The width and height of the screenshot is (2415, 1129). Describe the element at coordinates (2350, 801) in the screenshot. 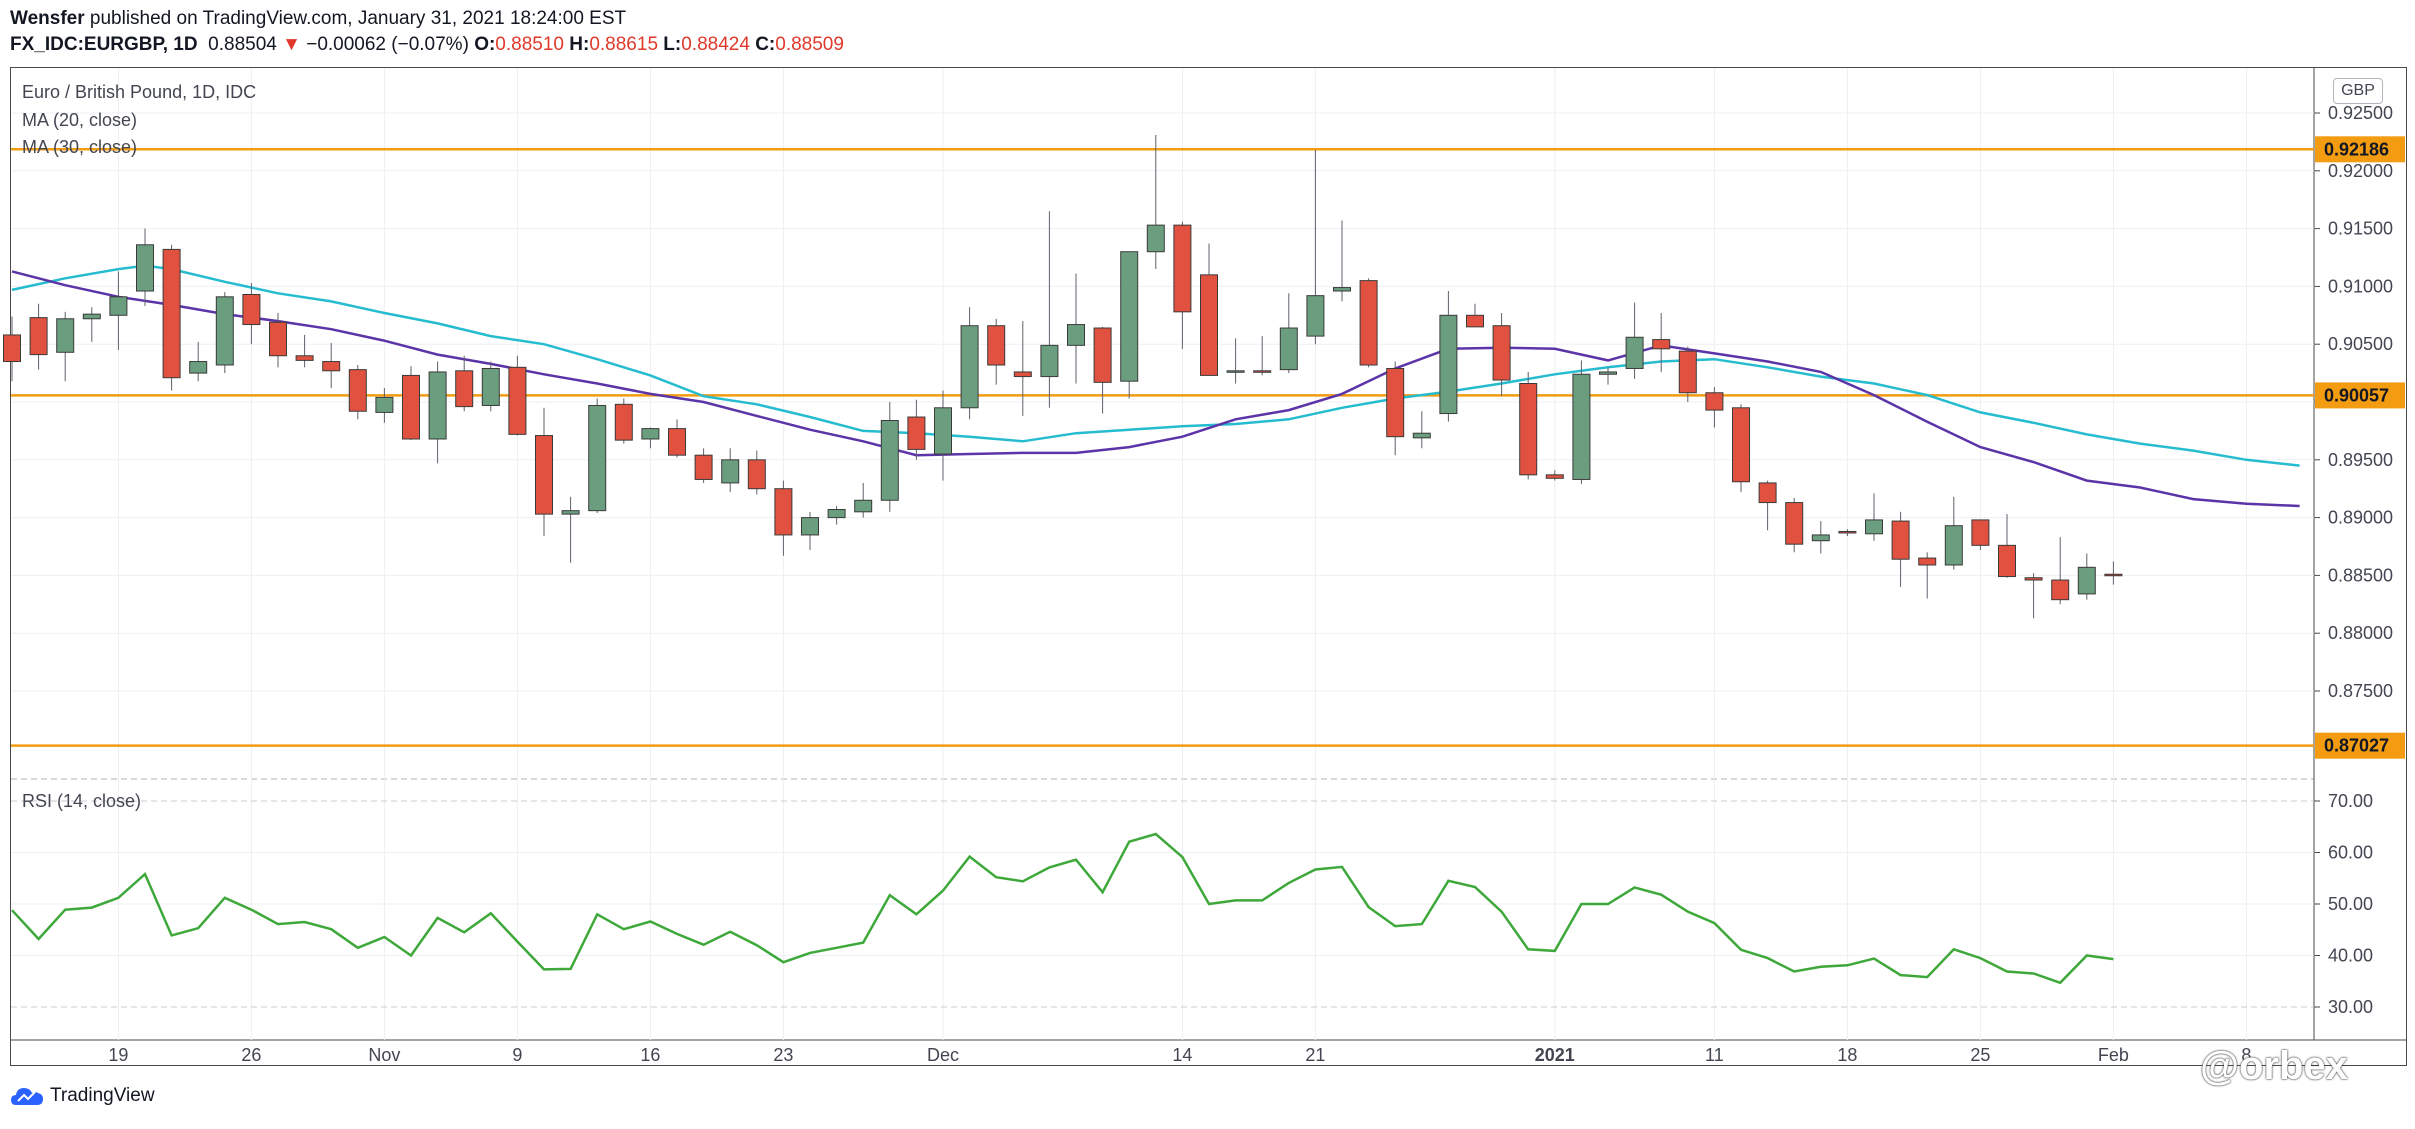

I see `rsi-tick-label: 70.00` at that location.